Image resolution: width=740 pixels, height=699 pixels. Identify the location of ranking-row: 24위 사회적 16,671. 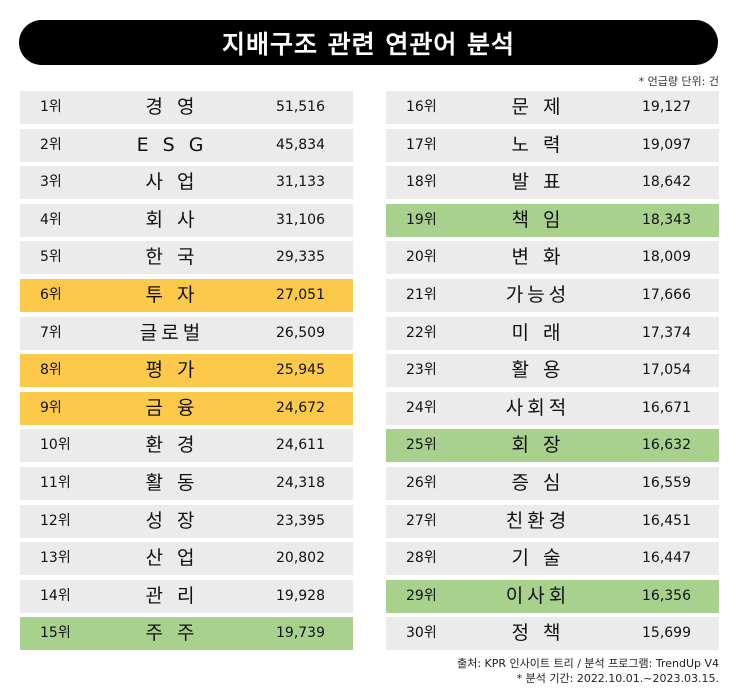
(552, 408).